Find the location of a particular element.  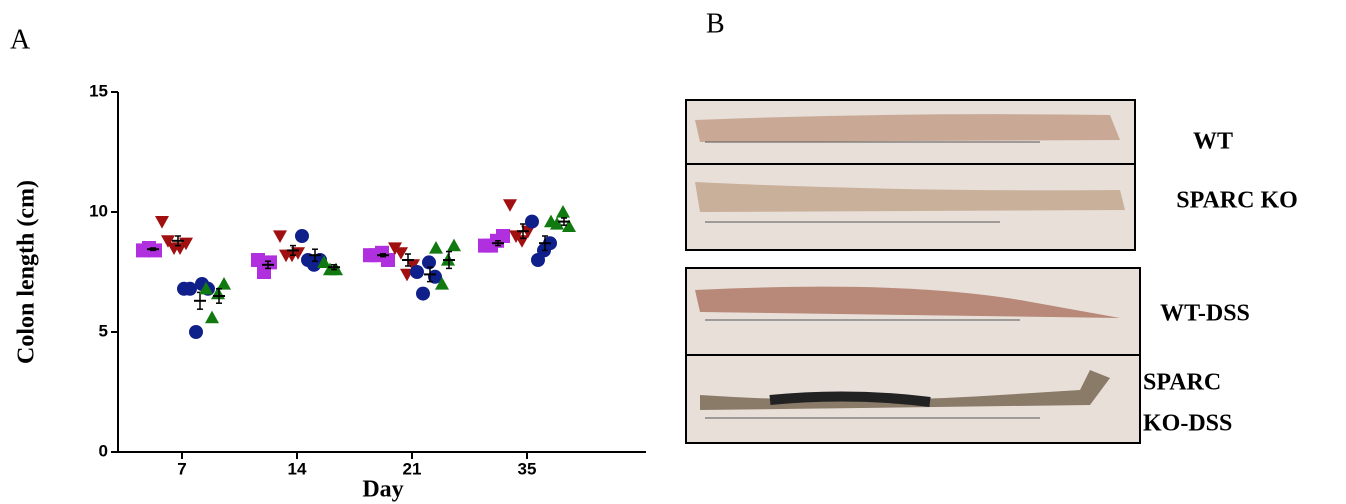

panel-label: B is located at coordinates (715, 23).